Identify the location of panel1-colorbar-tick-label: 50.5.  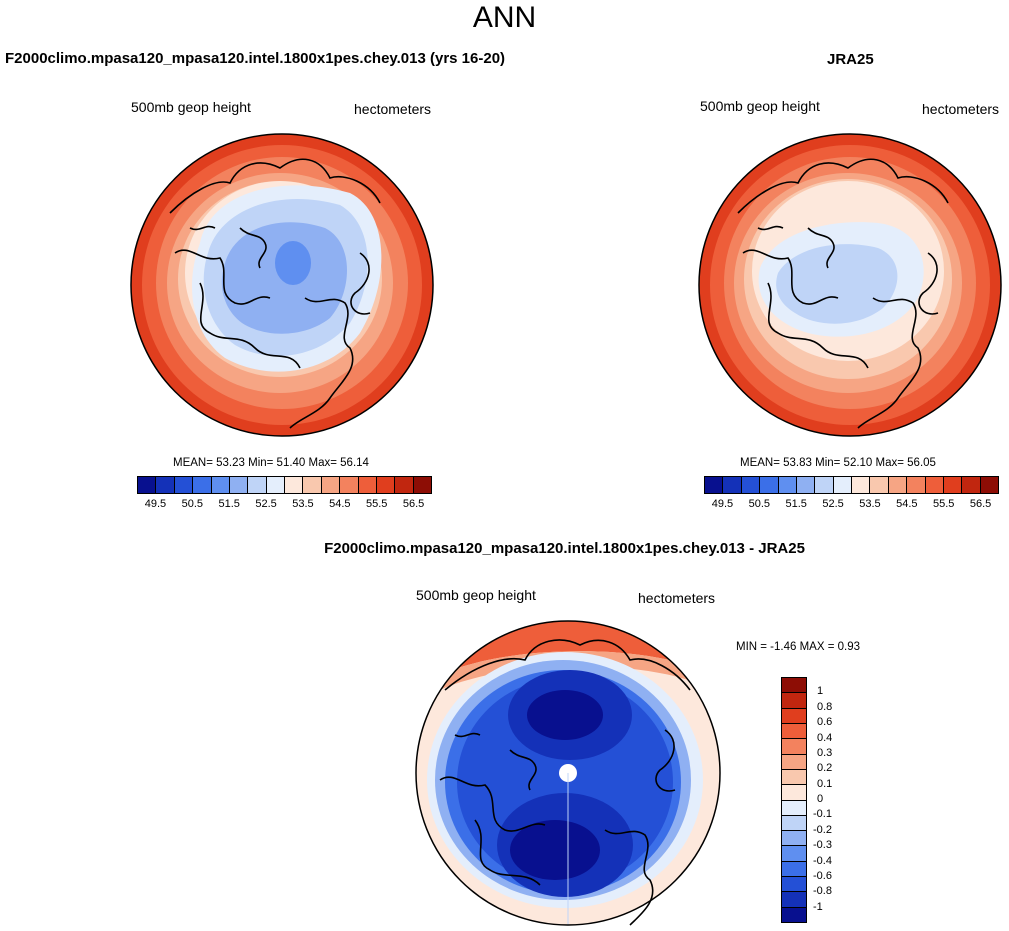
(192, 504).